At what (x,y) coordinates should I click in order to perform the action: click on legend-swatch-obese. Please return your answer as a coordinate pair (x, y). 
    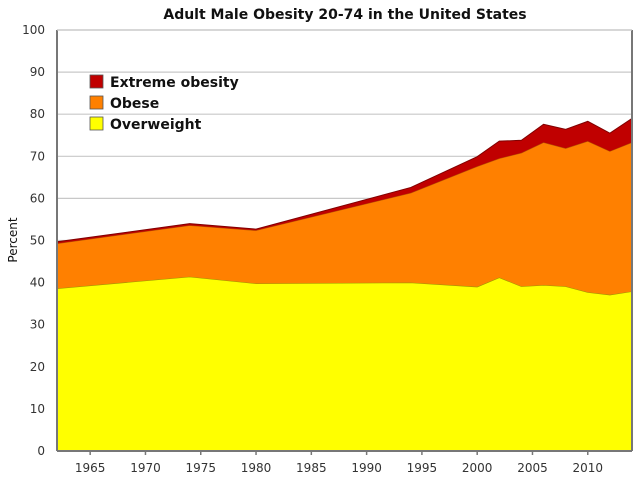
    Looking at the image, I should click on (96, 102).